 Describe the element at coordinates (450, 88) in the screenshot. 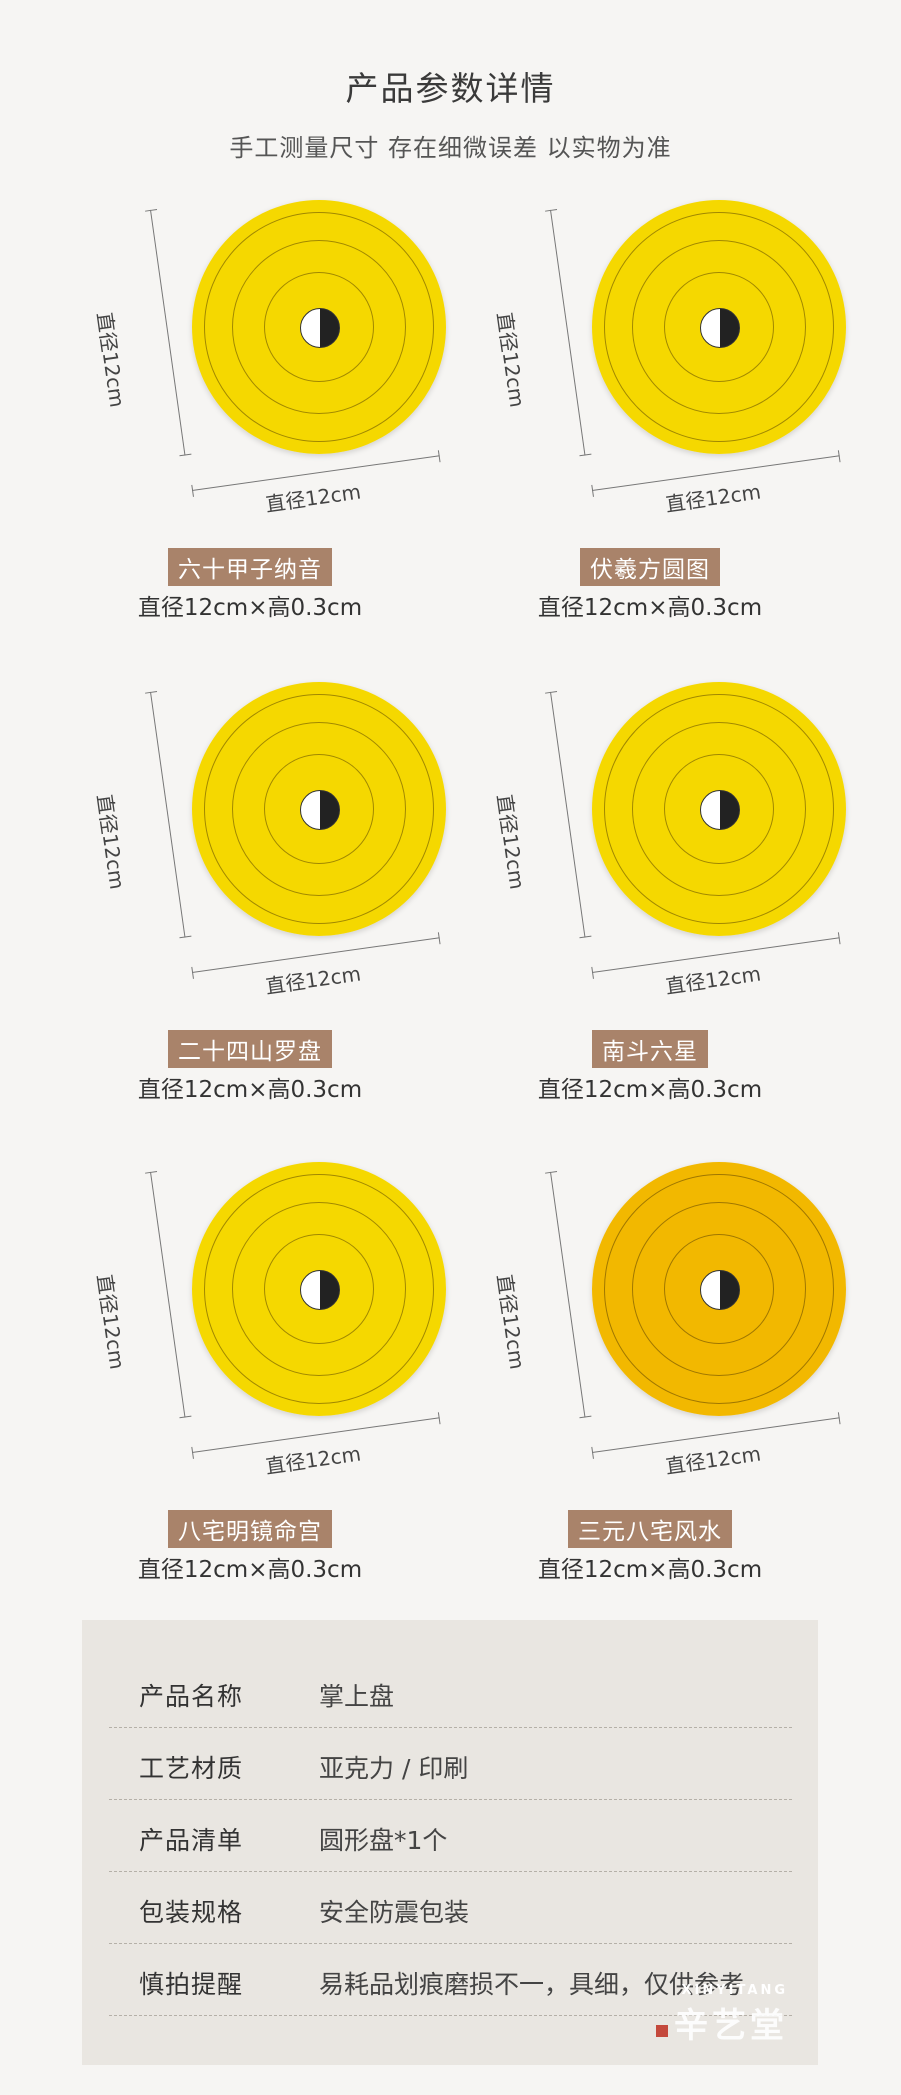

I see `page-title: 产品参数详情` at that location.